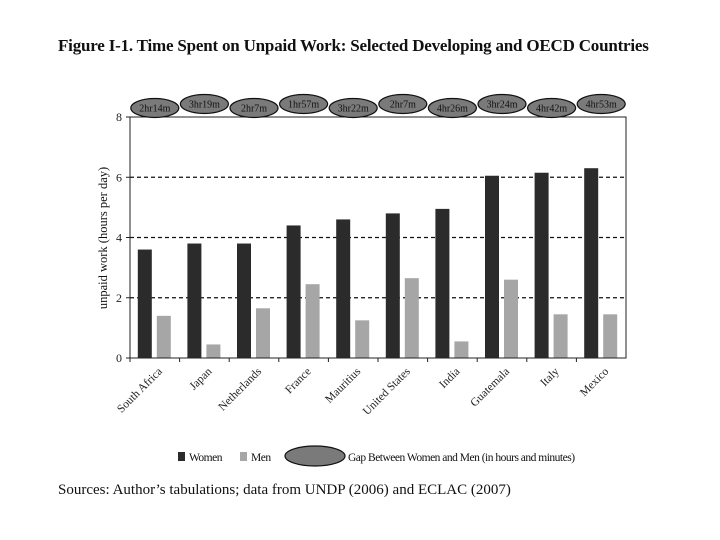 Image resolution: width=720 pixels, height=540 pixels. I want to click on category-label: Japan, so click(201, 378).